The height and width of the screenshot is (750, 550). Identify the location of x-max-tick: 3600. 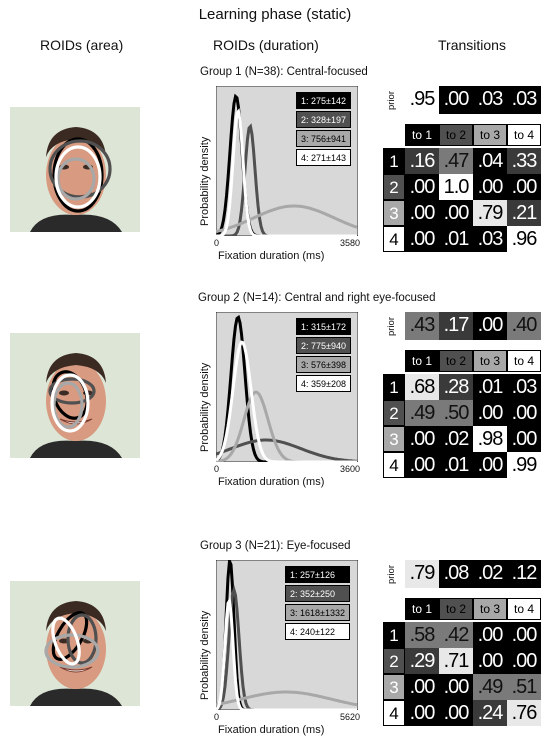
(350, 469).